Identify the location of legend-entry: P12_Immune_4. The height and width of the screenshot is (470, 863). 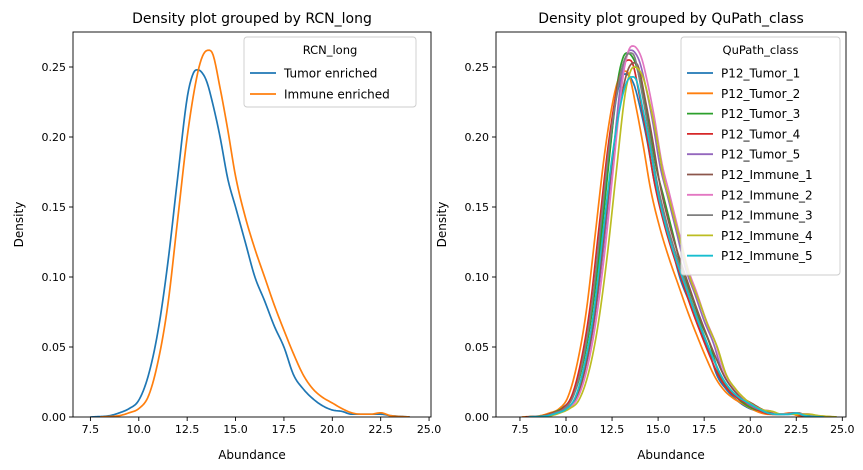
(767, 236).